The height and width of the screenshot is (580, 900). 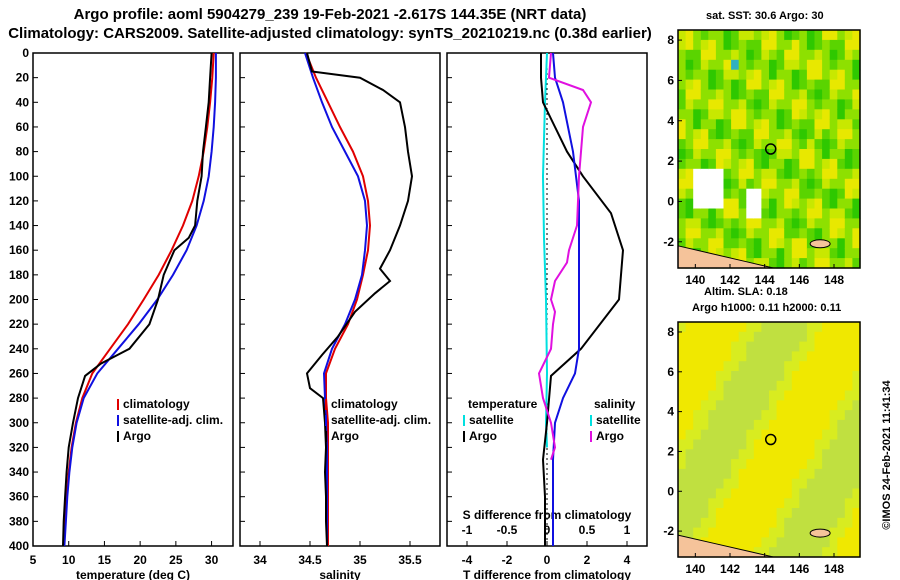 I want to click on y-tick-label: 260, so click(x=19, y=373).